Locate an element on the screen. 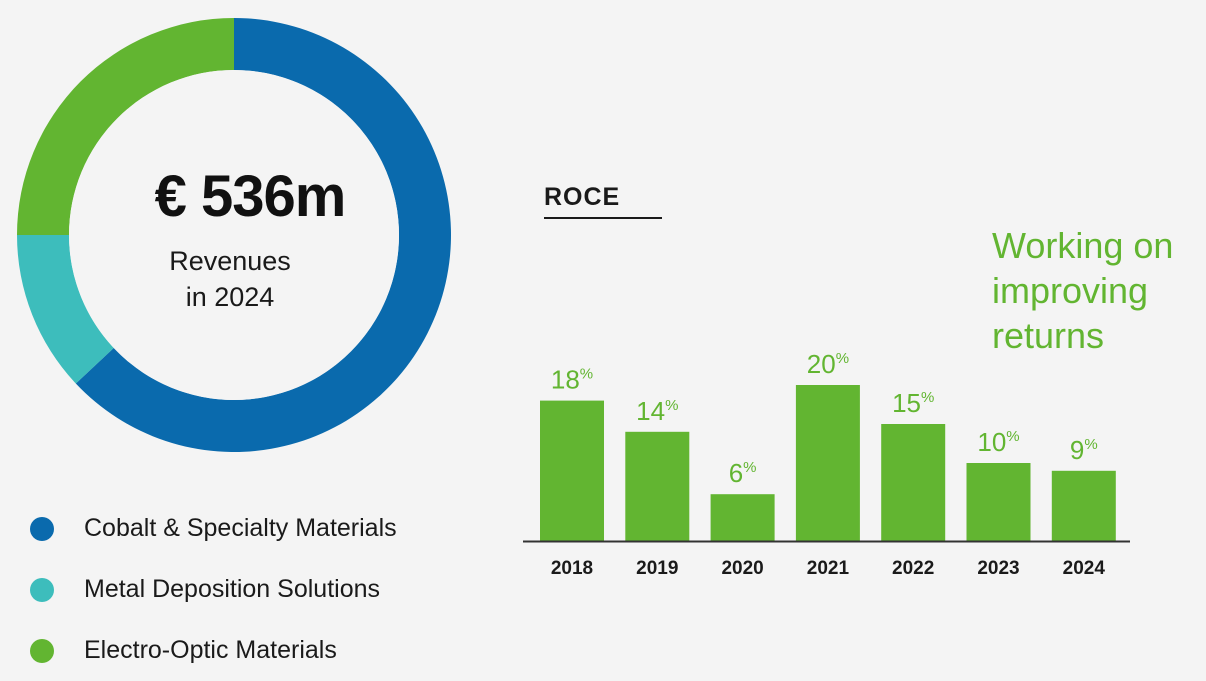  x-tick-label: 2021 is located at coordinates (828, 568).